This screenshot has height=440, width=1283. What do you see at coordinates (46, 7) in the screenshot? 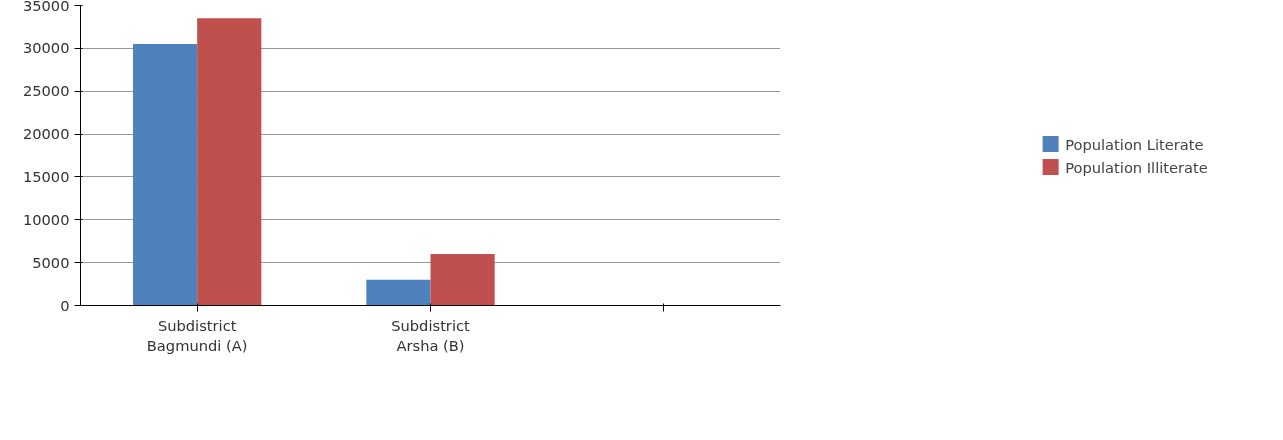
I see `y-tick-label: 35000` at bounding box center [46, 7].